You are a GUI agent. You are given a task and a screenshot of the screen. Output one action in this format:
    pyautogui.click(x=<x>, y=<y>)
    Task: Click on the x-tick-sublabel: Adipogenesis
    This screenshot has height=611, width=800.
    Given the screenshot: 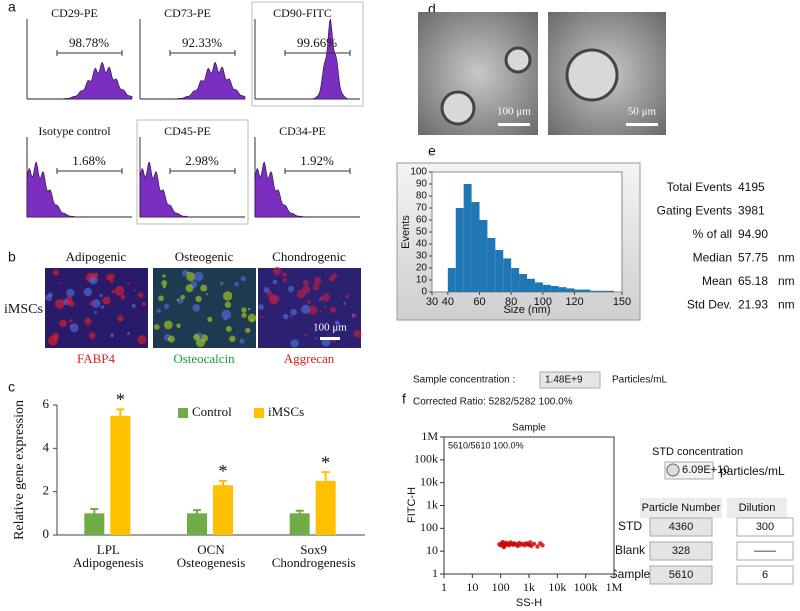 What is the action you would take?
    pyautogui.click(x=108, y=562)
    